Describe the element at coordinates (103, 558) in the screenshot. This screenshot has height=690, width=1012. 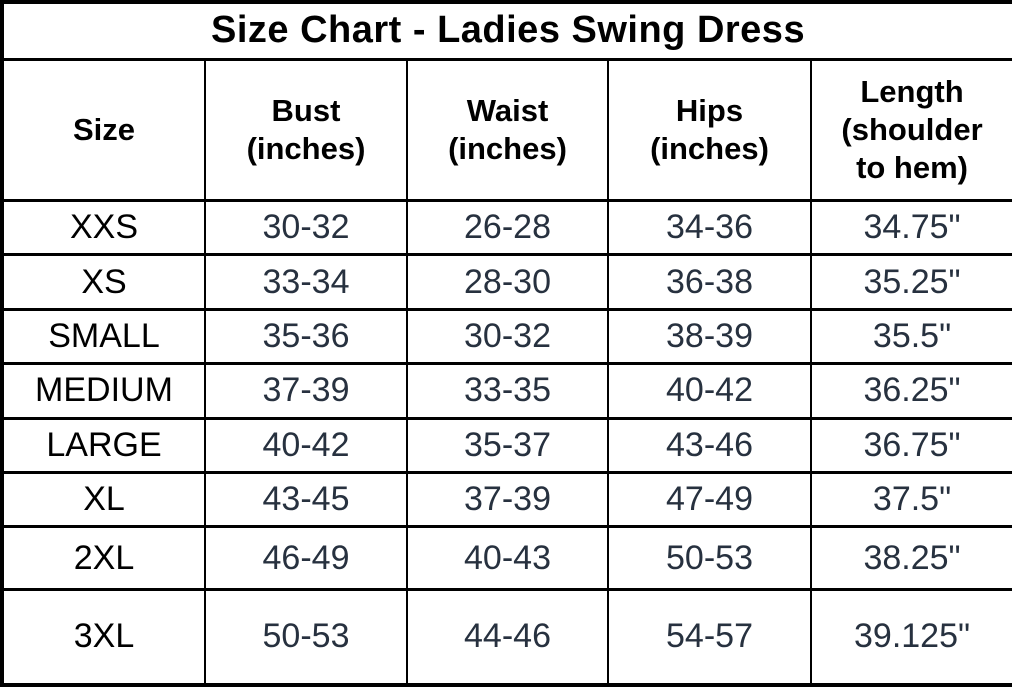
I see `size-cell: 2XL` at that location.